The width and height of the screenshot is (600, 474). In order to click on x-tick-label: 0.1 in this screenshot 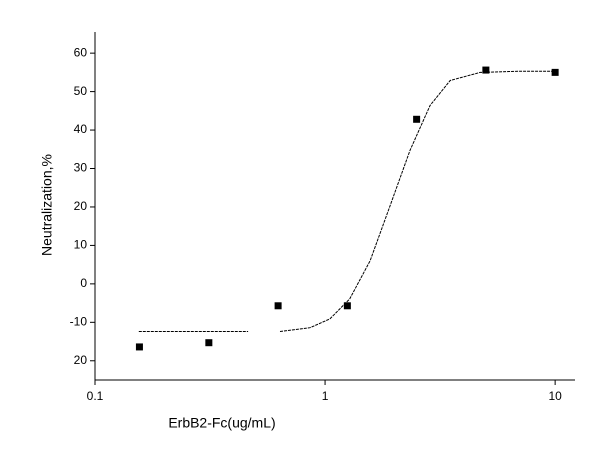, I will do `click(95, 396)`.